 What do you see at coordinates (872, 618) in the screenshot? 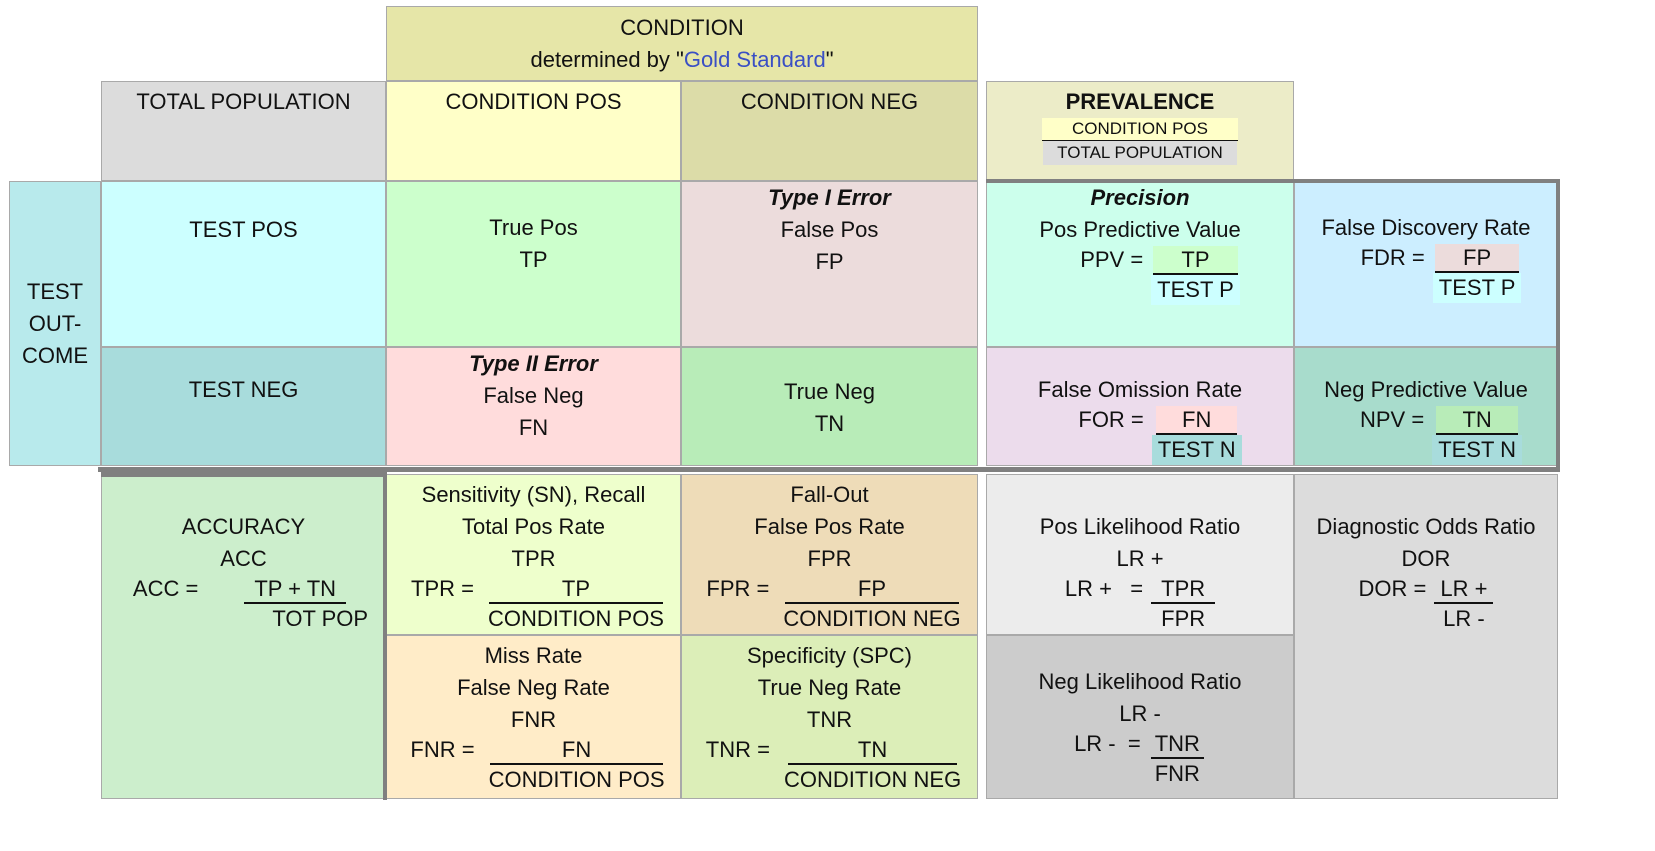
I see `fpr-denominator: CONDITION NEG` at bounding box center [872, 618].